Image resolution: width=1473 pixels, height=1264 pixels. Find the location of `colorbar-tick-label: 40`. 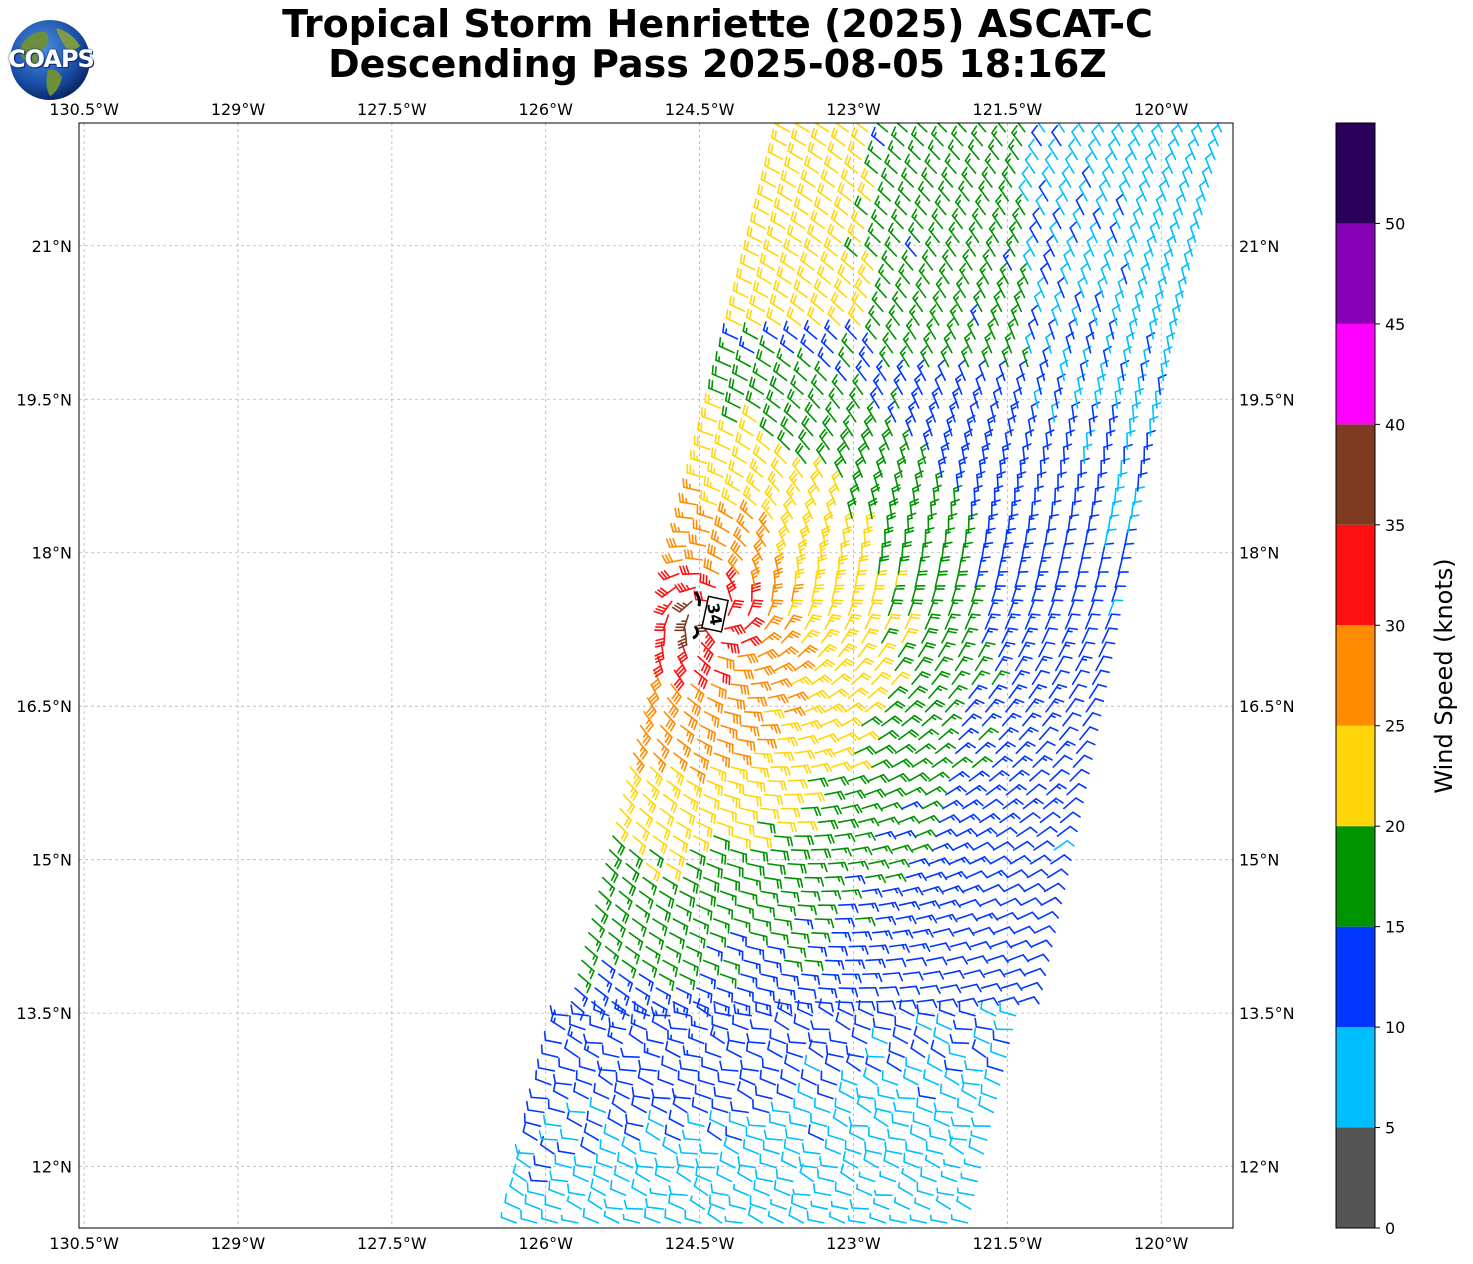

colorbar-tick-label: 40 is located at coordinates (1395, 424).